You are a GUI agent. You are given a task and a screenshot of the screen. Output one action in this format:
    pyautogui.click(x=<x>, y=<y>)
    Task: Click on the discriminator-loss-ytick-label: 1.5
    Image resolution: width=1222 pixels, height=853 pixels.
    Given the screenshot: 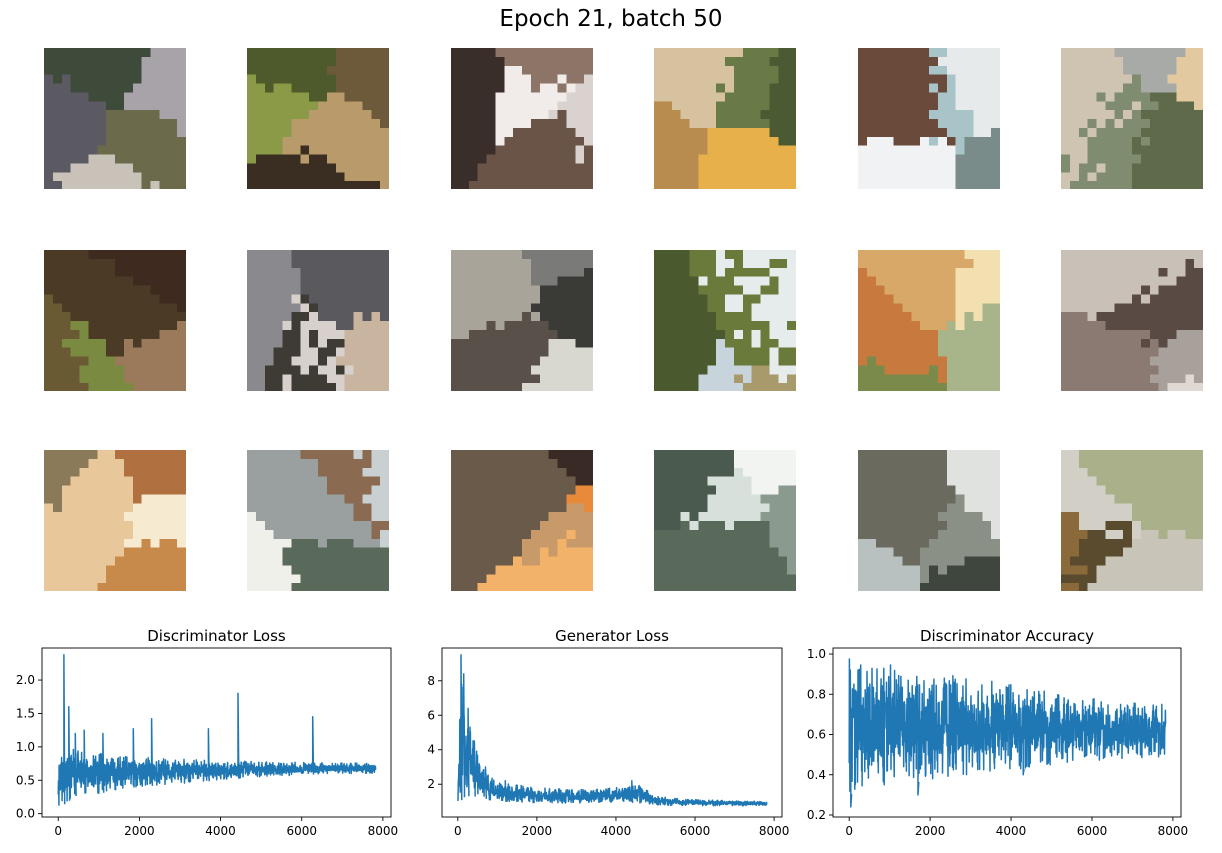 What is the action you would take?
    pyautogui.click(x=25, y=713)
    